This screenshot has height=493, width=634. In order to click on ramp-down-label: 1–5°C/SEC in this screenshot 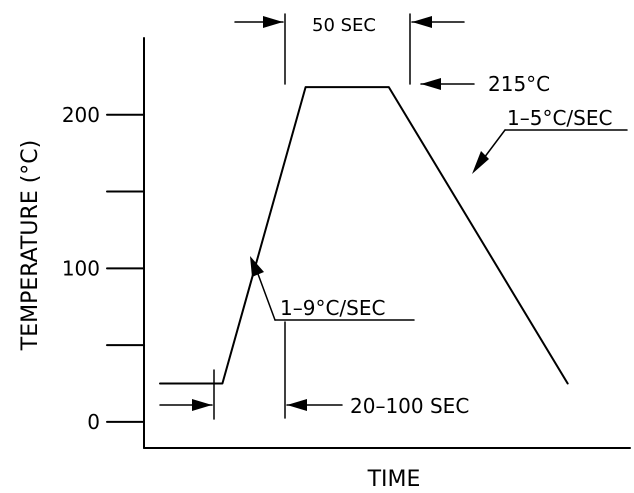, I will do `click(559, 118)`.